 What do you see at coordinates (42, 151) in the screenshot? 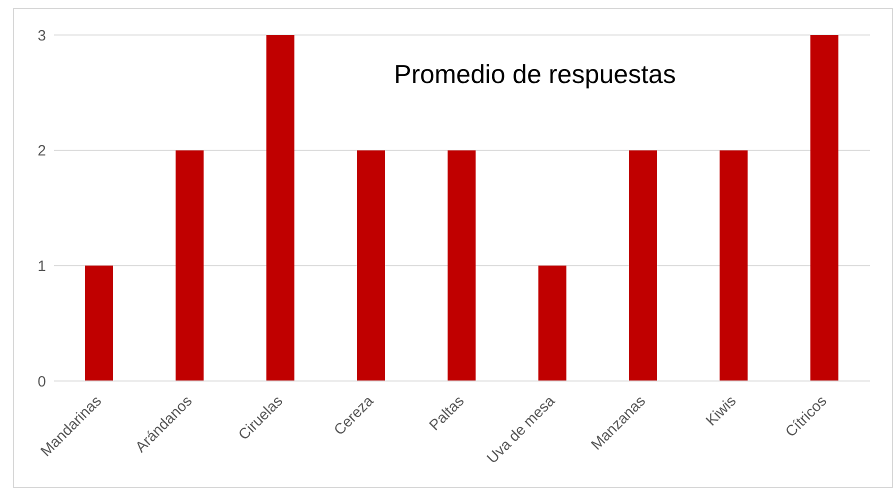
I see `y-tick-label: 2` at bounding box center [42, 151].